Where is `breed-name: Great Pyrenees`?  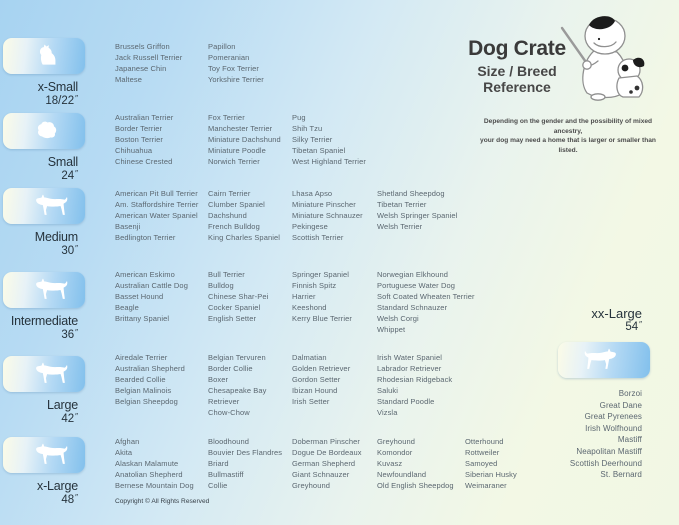
breed-name: Great Pyrenees is located at coordinates (613, 417).